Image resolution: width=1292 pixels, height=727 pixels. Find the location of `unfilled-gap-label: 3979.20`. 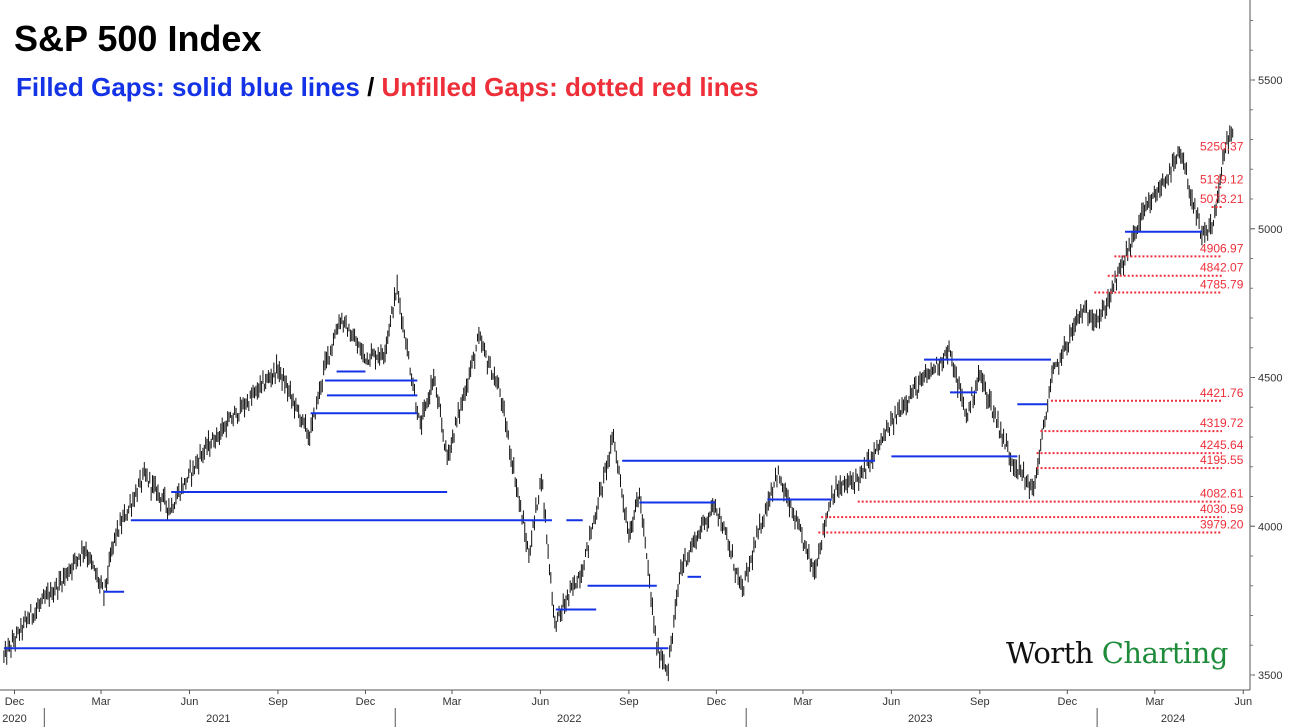

unfilled-gap-label: 3979.20 is located at coordinates (1222, 524).